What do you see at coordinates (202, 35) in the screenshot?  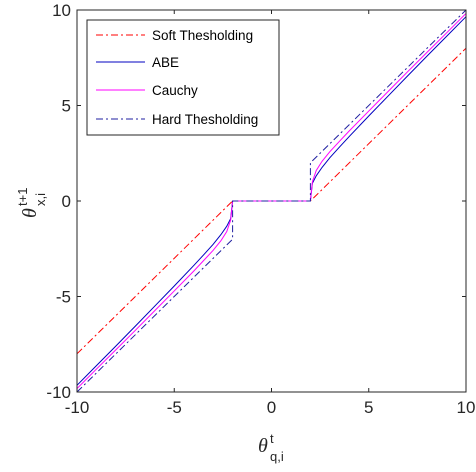 I see `legend-label-soft-thesholding: Soft Thesholding` at bounding box center [202, 35].